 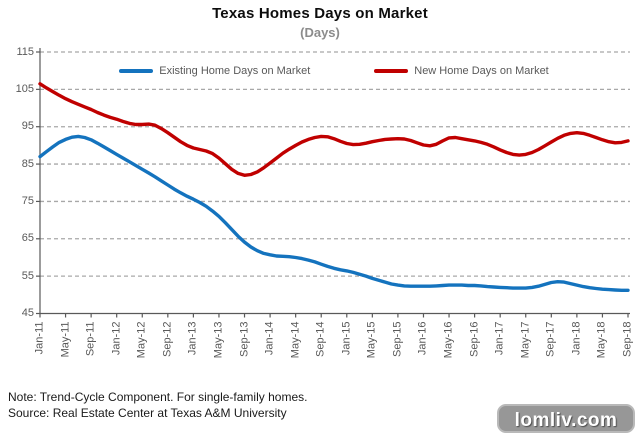 I want to click on y-tick-label: 75, so click(x=27, y=200).